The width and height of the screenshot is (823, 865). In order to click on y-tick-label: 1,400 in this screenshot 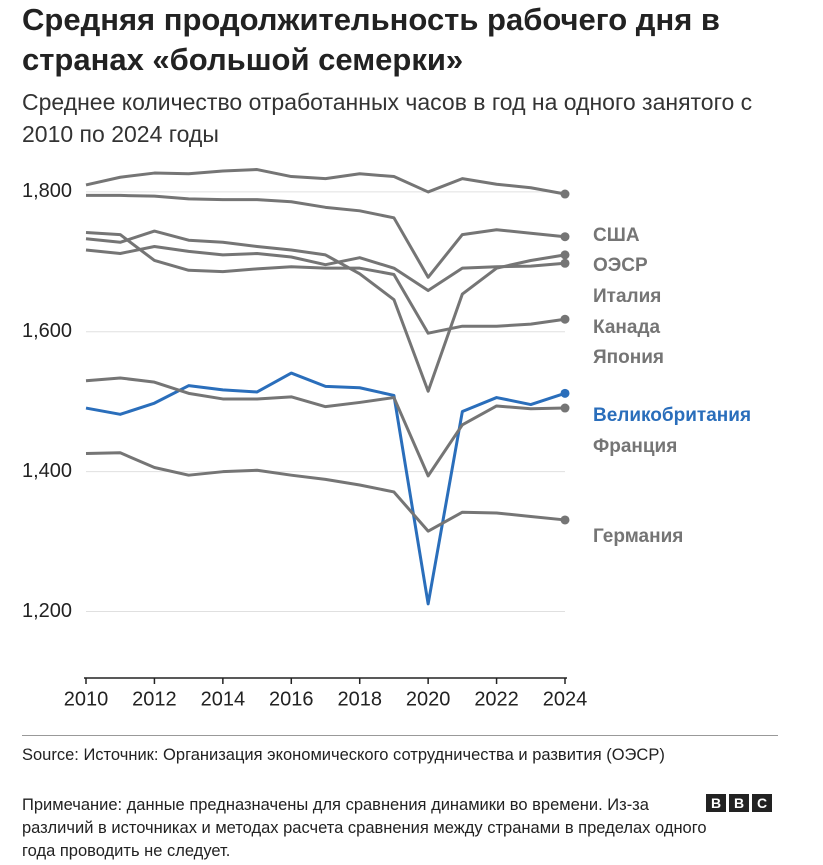, I will do `click(47, 471)`.